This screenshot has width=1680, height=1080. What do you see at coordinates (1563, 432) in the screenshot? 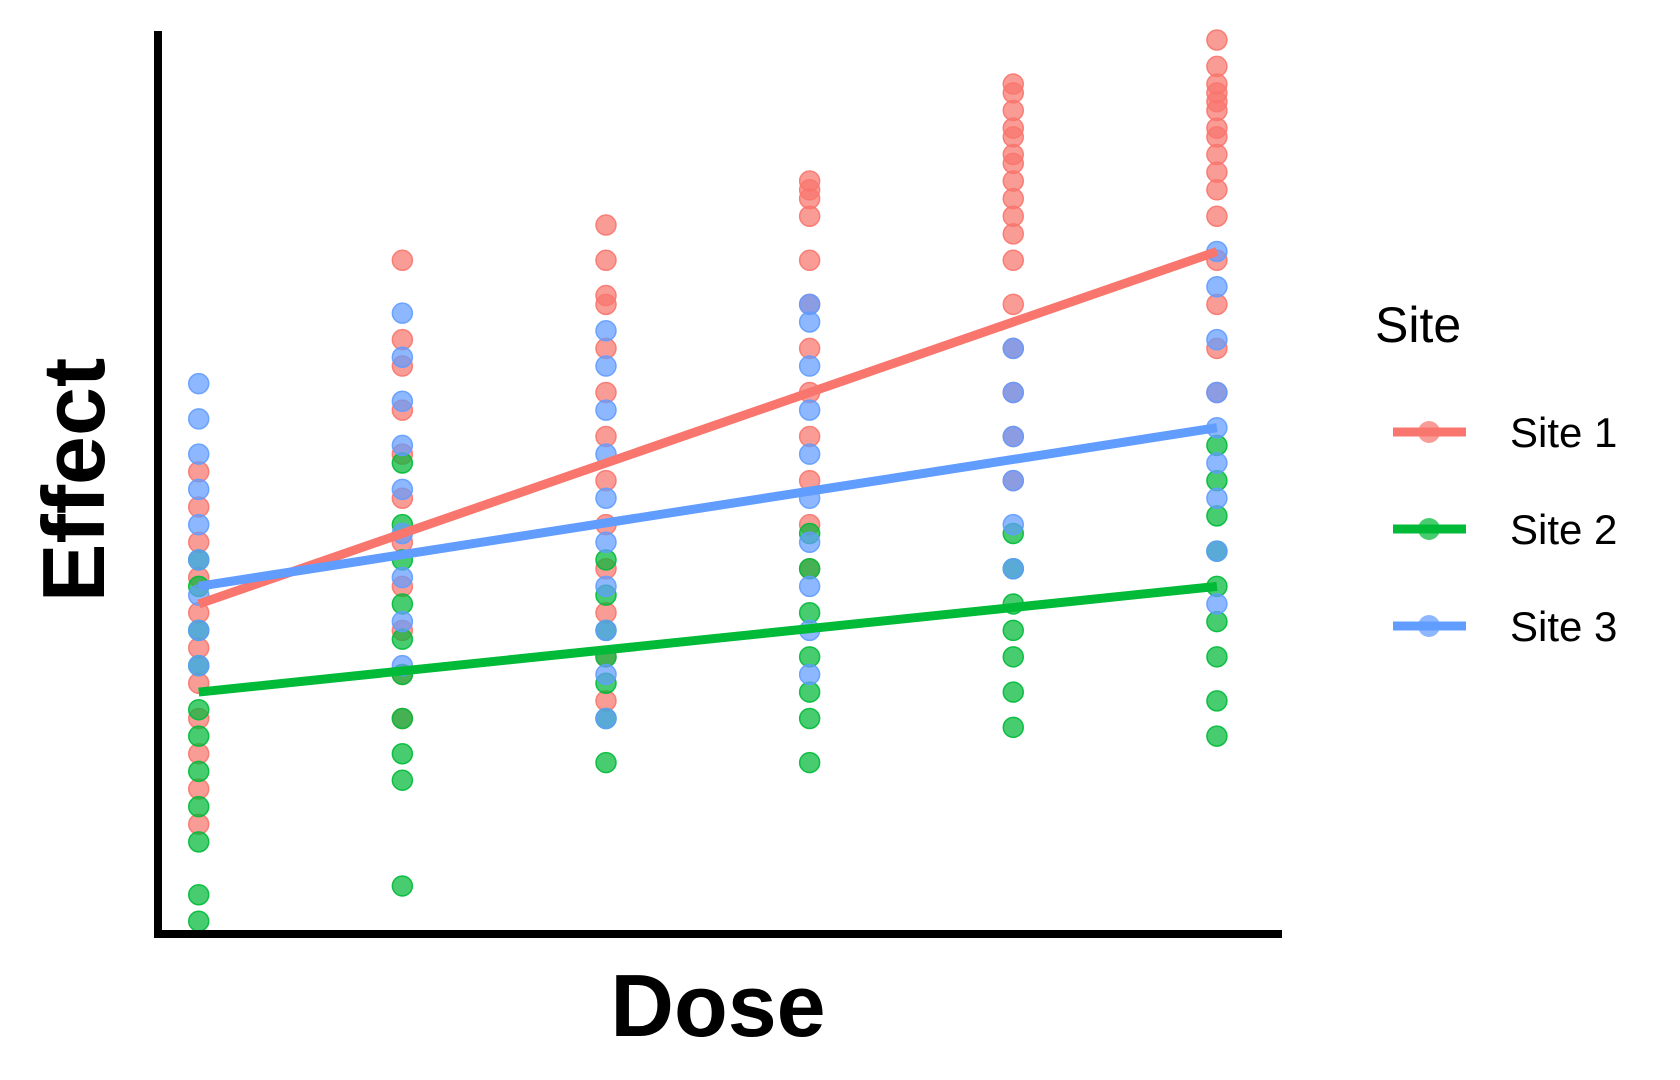
I see `legend-label: Site 1` at bounding box center [1563, 432].